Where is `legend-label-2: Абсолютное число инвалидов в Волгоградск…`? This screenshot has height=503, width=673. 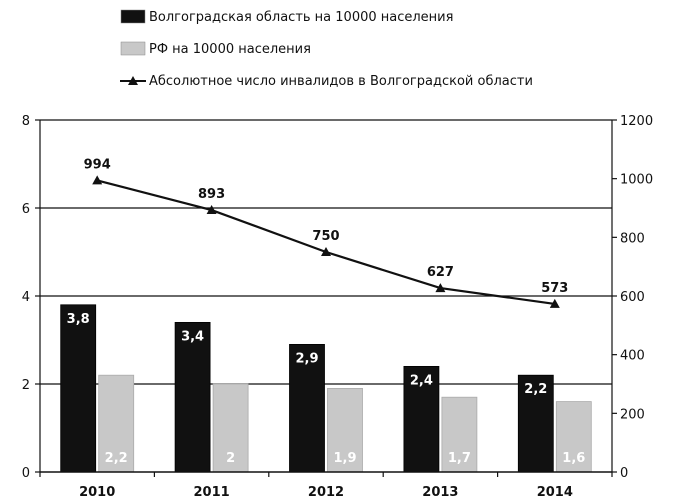 legend-label-2: Абсолютное число инвалидов в Волгоградск… is located at coordinates (341, 81).